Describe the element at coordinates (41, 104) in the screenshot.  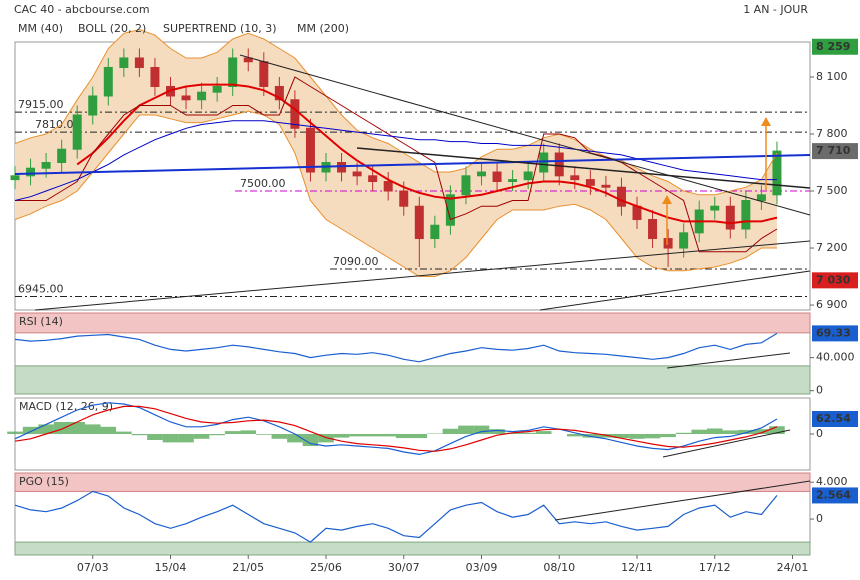
I see `level-label: 7915.00` at that location.